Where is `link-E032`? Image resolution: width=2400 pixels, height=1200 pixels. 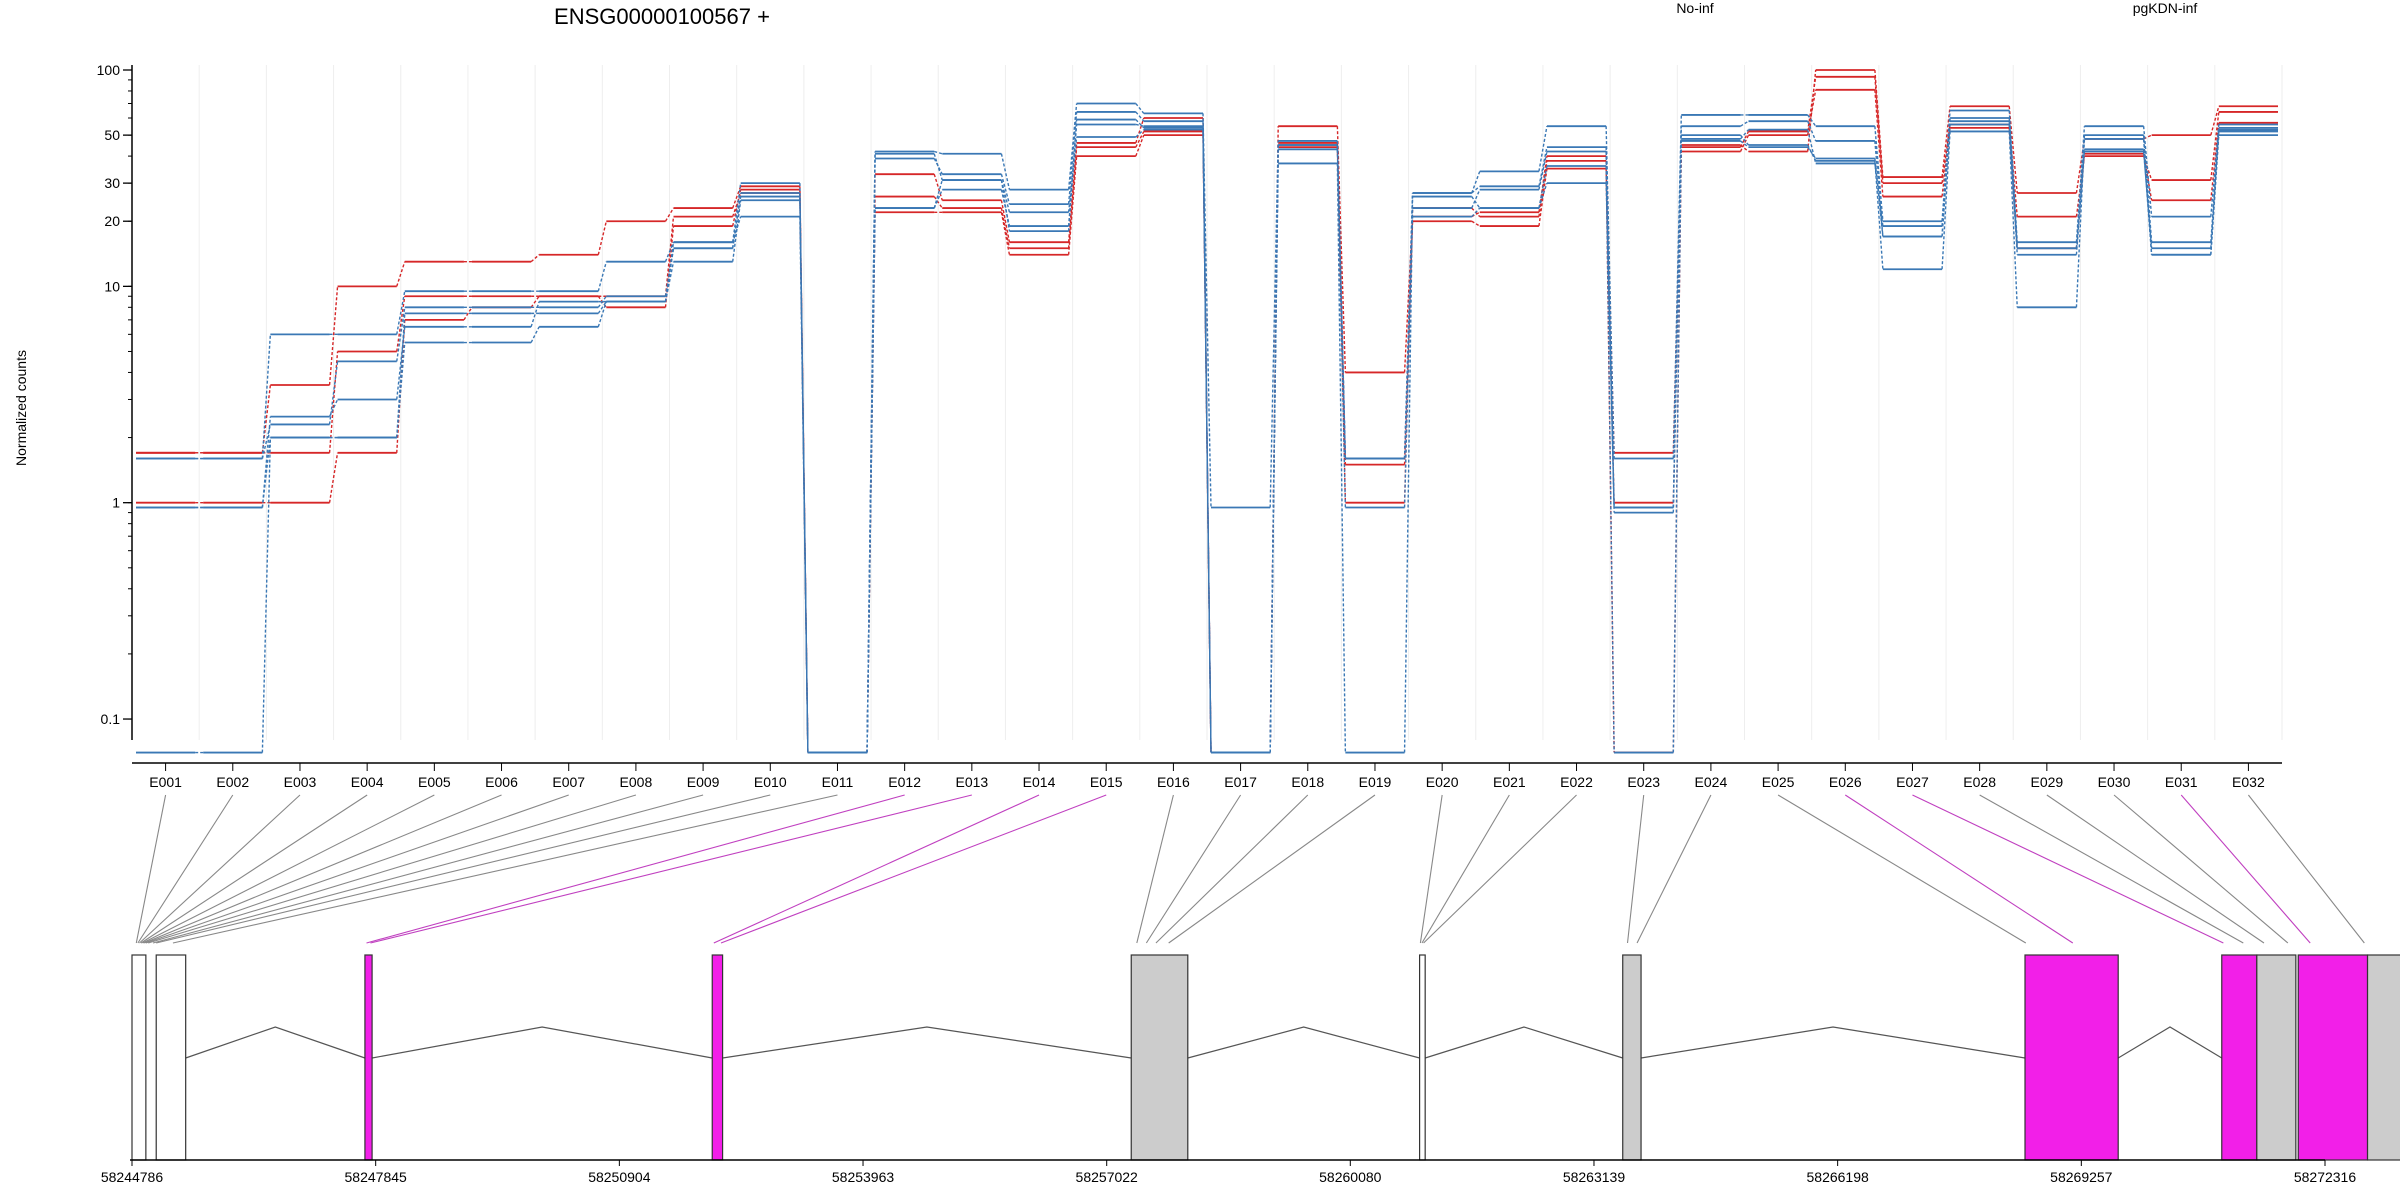
link-E032 is located at coordinates (2306, 869).